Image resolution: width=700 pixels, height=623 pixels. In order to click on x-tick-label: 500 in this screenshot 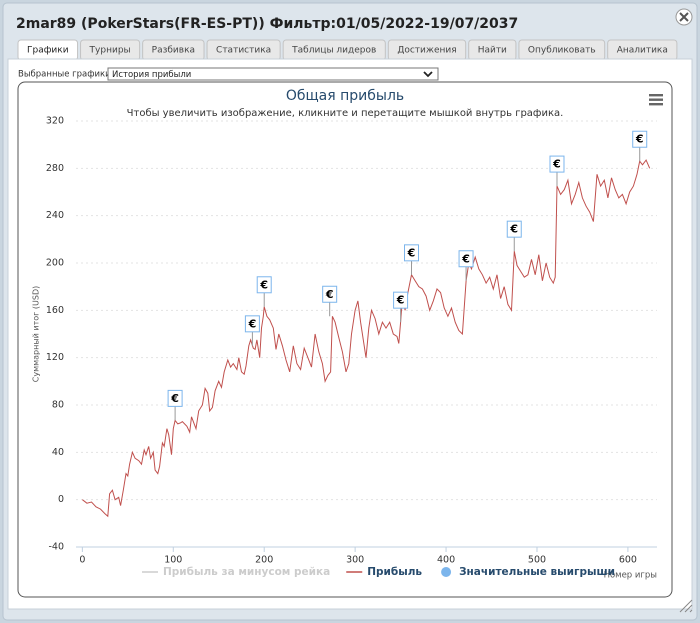, I will do `click(537, 560)`.